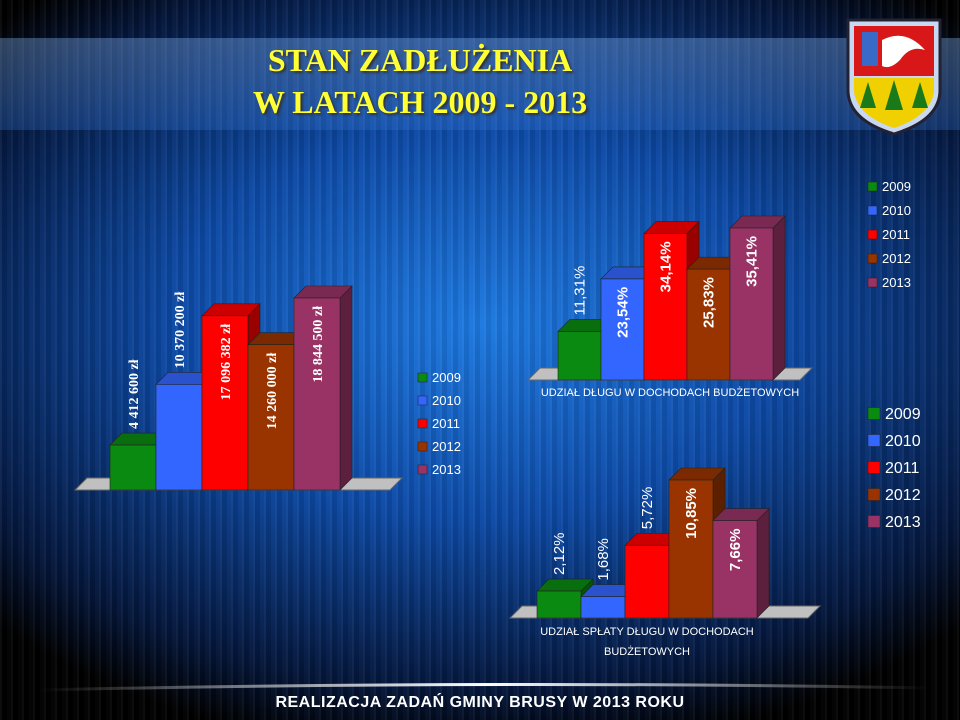 The height and width of the screenshot is (720, 960). I want to click on data-label: 5,72%, so click(647, 508).